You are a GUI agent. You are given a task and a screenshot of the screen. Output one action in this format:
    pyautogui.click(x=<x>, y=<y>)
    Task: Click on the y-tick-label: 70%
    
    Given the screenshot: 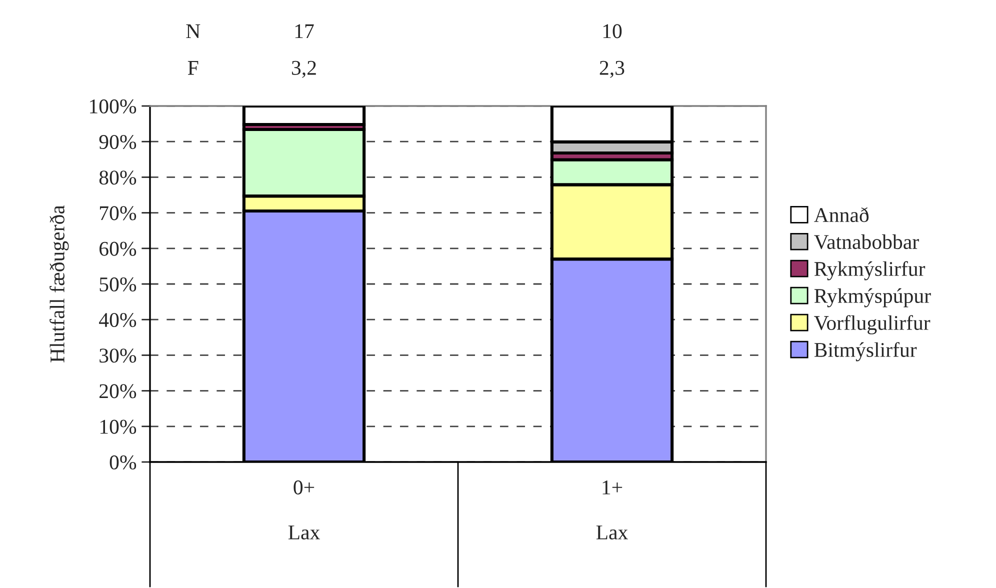 What is the action you would take?
    pyautogui.click(x=118, y=213)
    